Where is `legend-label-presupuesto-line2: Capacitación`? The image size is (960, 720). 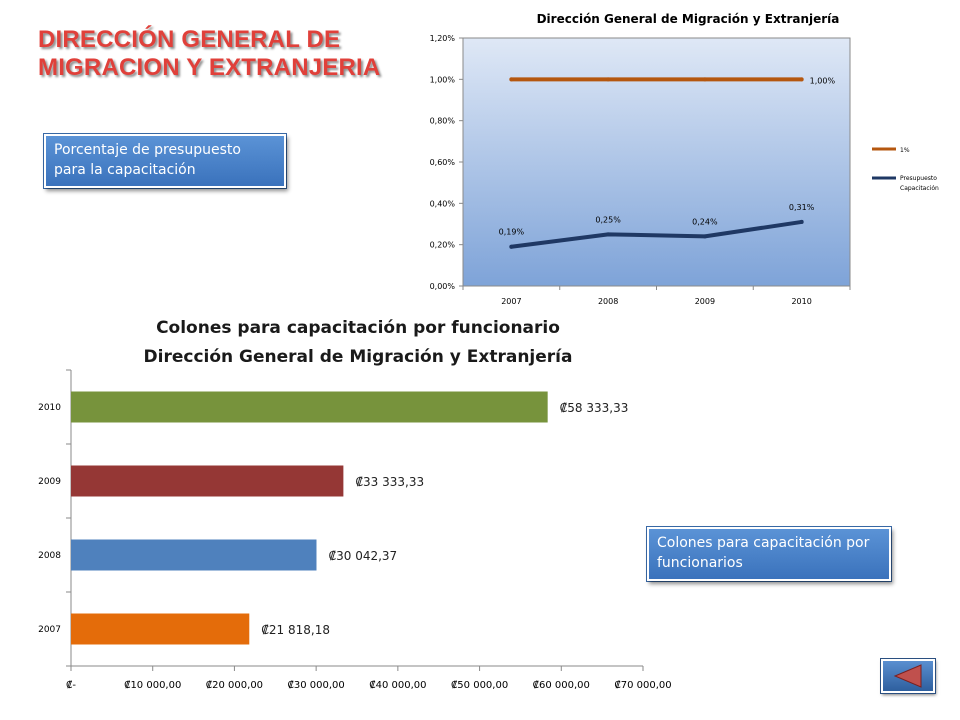 legend-label-presupuesto-line2: Capacitación is located at coordinates (919, 188).